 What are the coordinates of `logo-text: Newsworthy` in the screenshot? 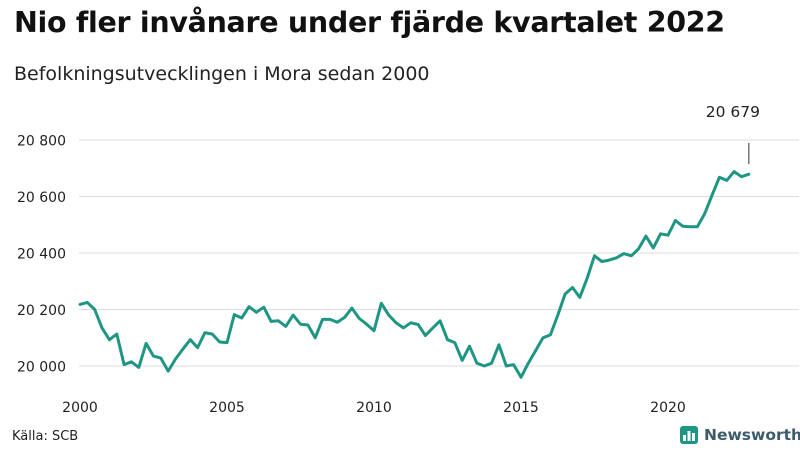 It's located at (752, 435).